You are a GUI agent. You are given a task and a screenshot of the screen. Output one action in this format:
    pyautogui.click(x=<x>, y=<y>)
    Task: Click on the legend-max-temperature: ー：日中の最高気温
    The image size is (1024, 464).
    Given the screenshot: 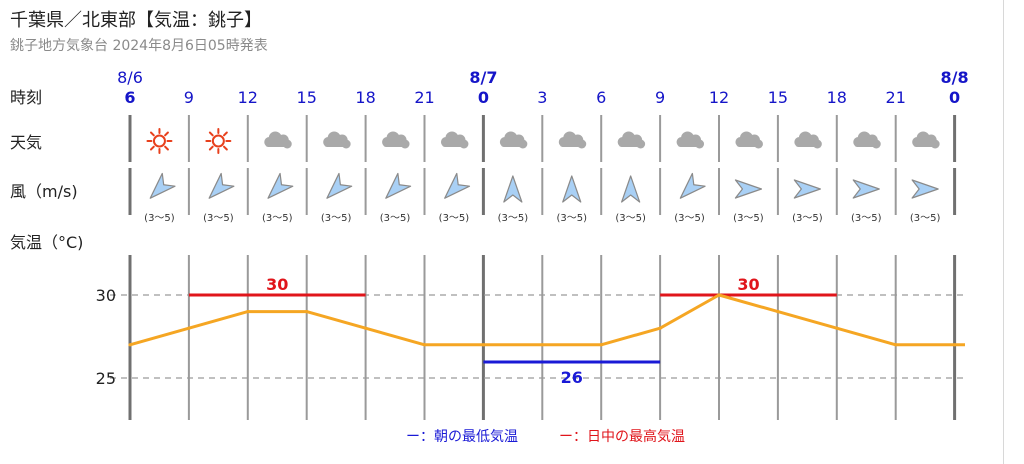 What is the action you would take?
    pyautogui.click(x=622, y=436)
    